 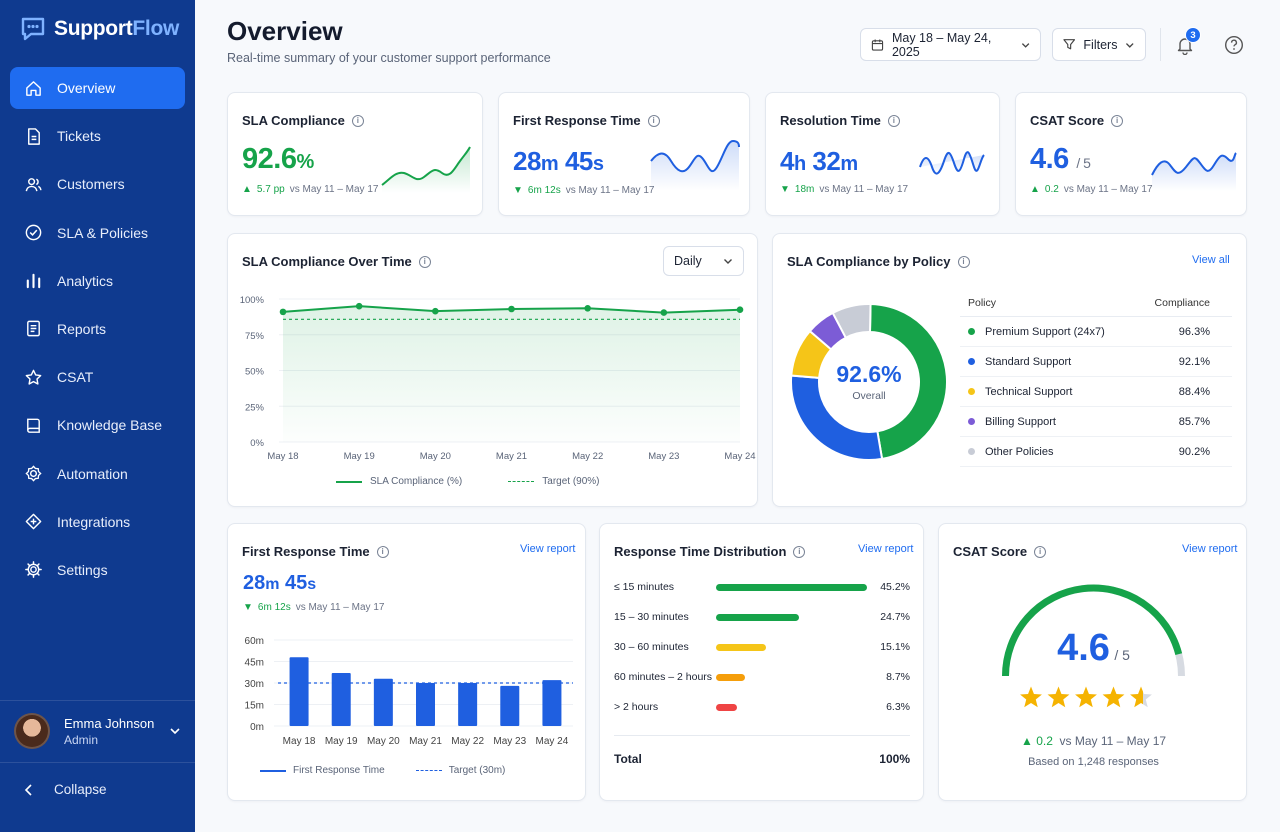 I want to click on sidebar-item-analytics: Analytics, so click(x=97, y=281).